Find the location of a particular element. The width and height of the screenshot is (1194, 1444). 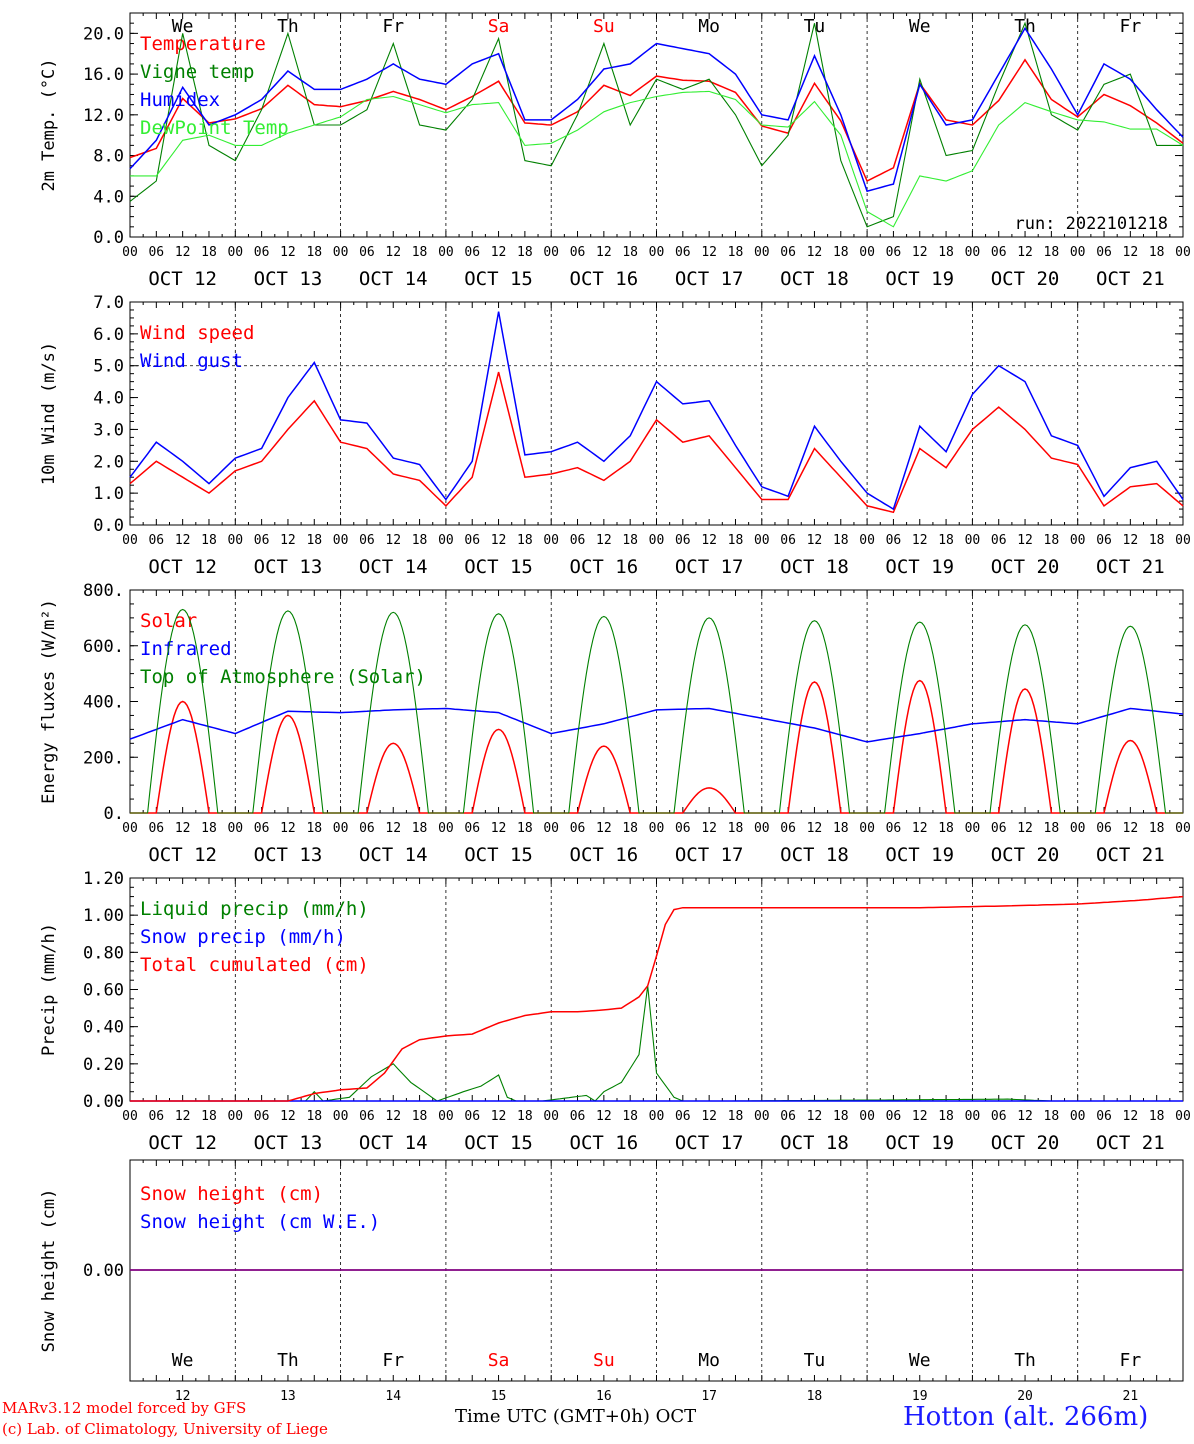

y-tick-label: 800. is located at coordinates (103, 591).